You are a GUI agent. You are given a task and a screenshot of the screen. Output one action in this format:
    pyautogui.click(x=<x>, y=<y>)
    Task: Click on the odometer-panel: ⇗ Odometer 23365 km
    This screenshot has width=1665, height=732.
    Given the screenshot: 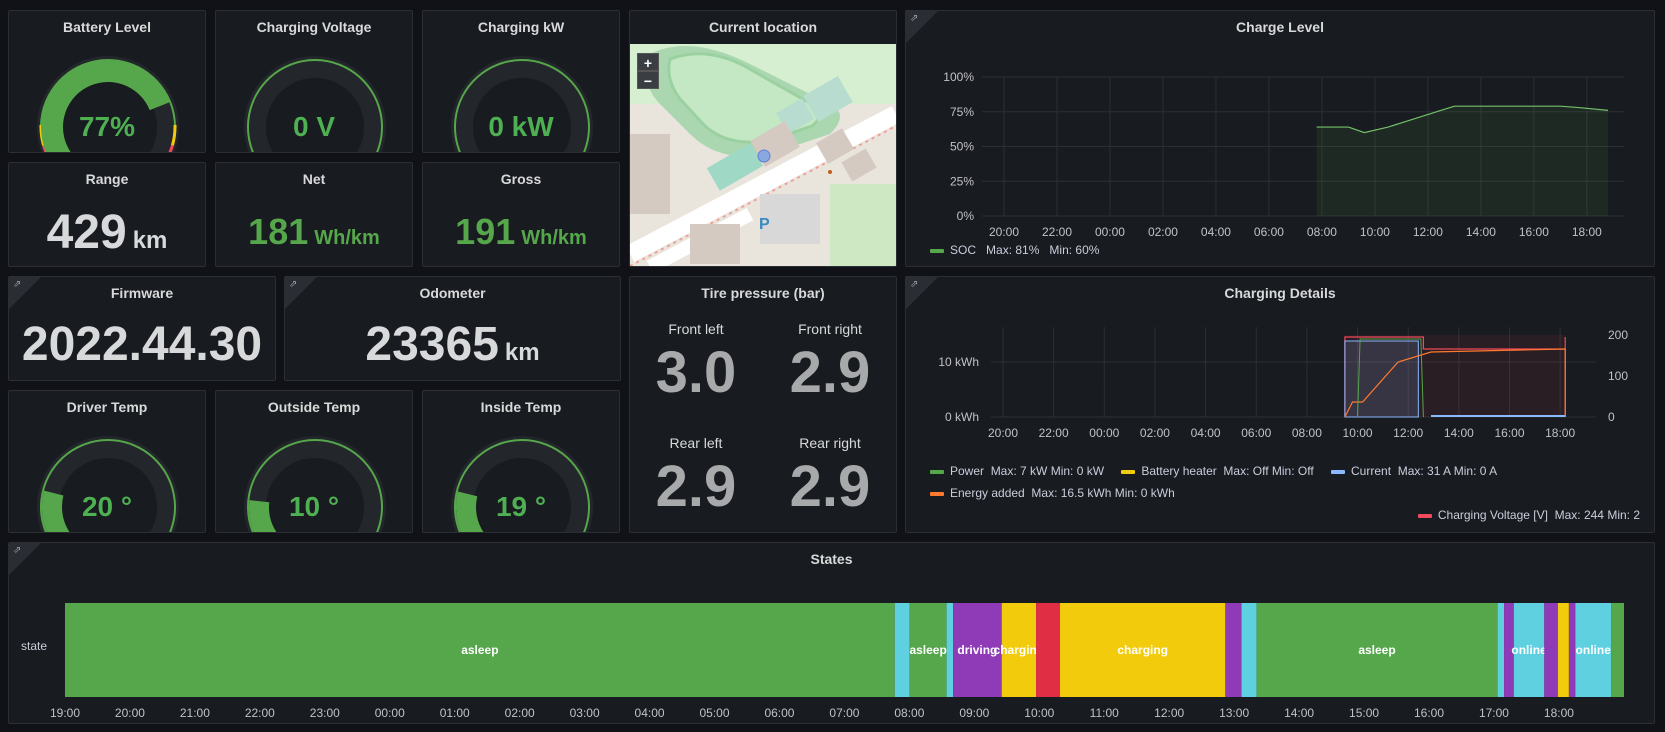 What is the action you would take?
    pyautogui.click(x=452, y=328)
    